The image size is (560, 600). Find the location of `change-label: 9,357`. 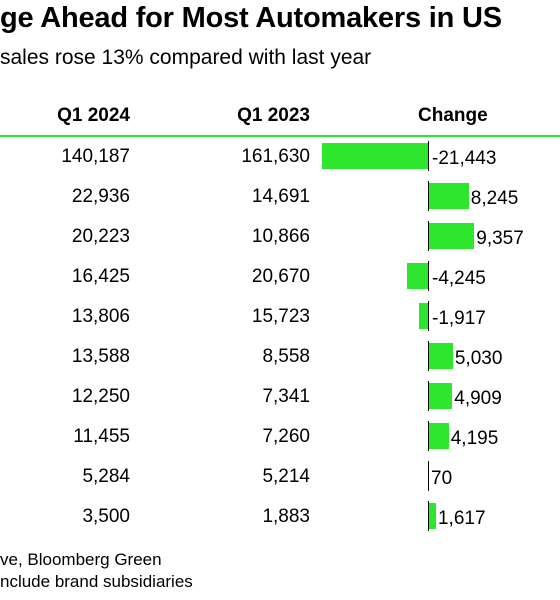

change-label: 9,357 is located at coordinates (500, 238).